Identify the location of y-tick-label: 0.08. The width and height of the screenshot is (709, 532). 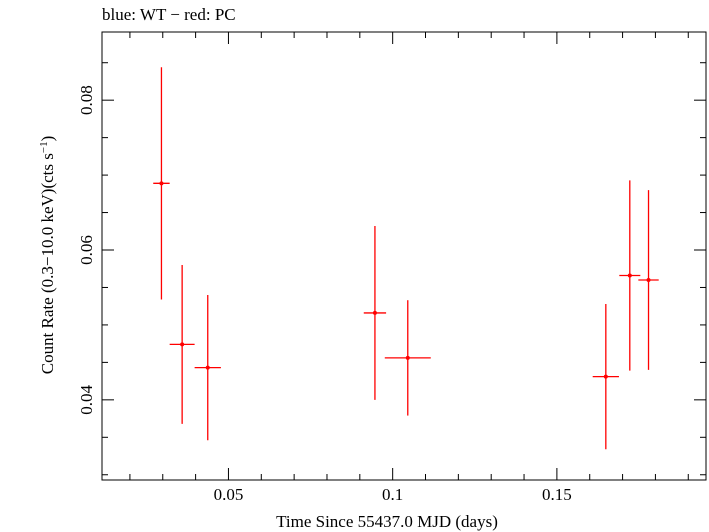
(86, 100).